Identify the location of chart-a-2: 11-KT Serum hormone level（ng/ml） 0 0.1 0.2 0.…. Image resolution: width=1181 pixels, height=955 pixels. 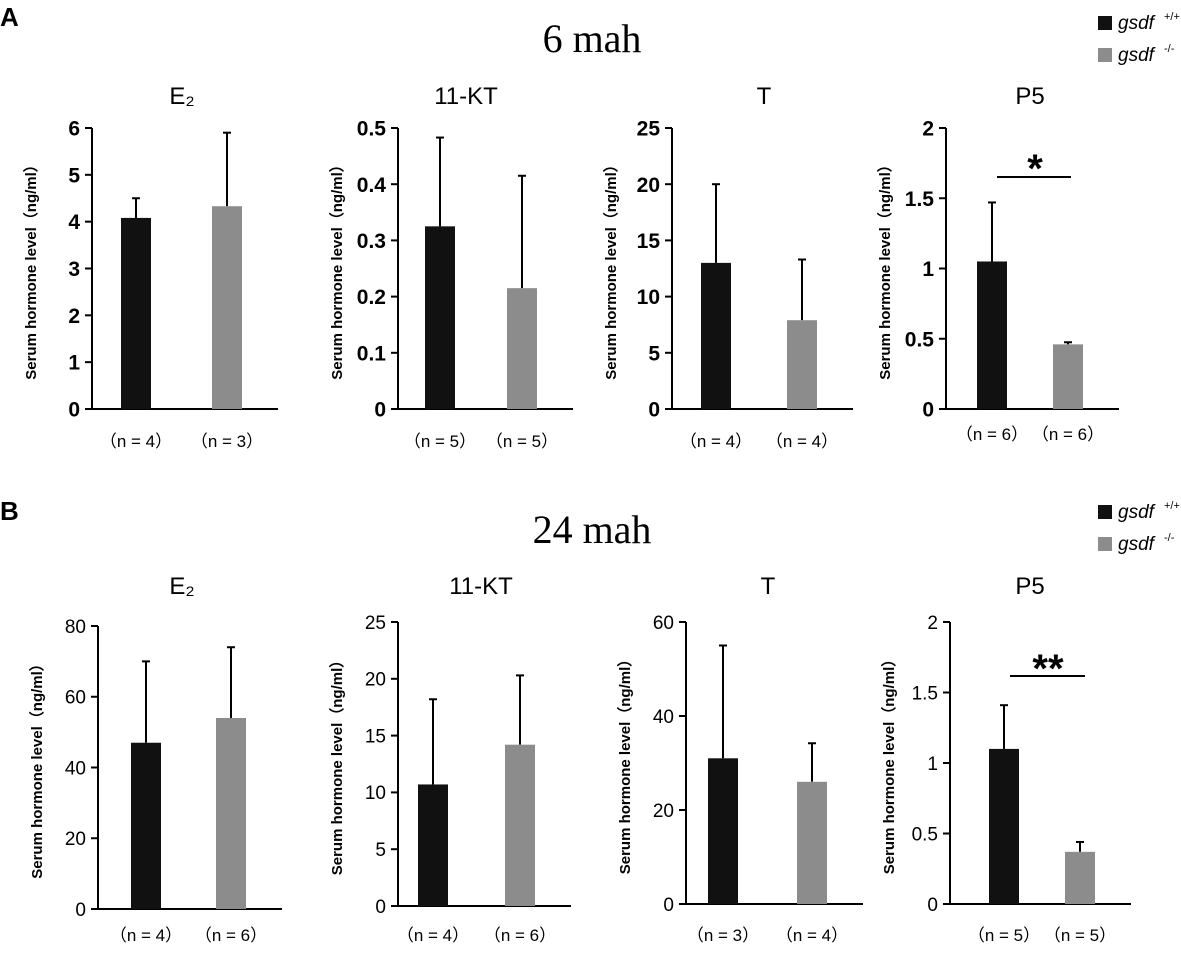
(450, 267).